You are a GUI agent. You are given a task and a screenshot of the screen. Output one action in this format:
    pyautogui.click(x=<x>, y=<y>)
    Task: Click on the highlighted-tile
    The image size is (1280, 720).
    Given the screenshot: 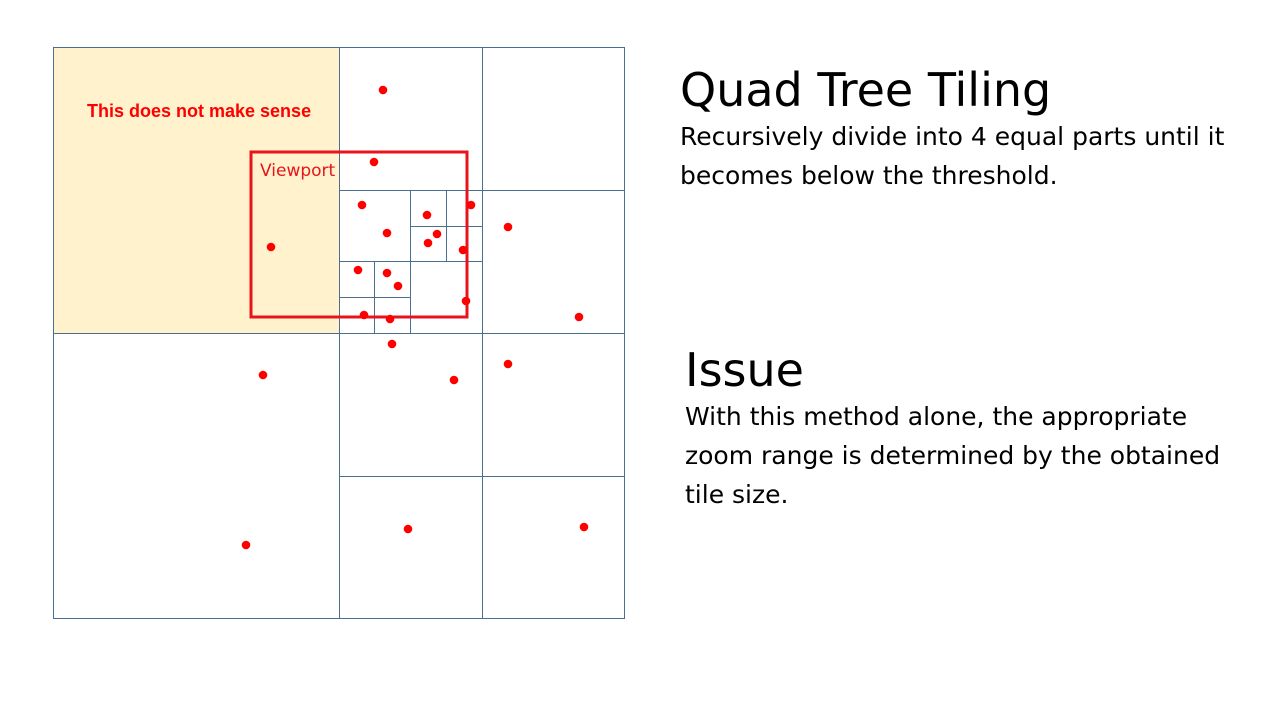 What is the action you would take?
    pyautogui.click(x=197, y=191)
    